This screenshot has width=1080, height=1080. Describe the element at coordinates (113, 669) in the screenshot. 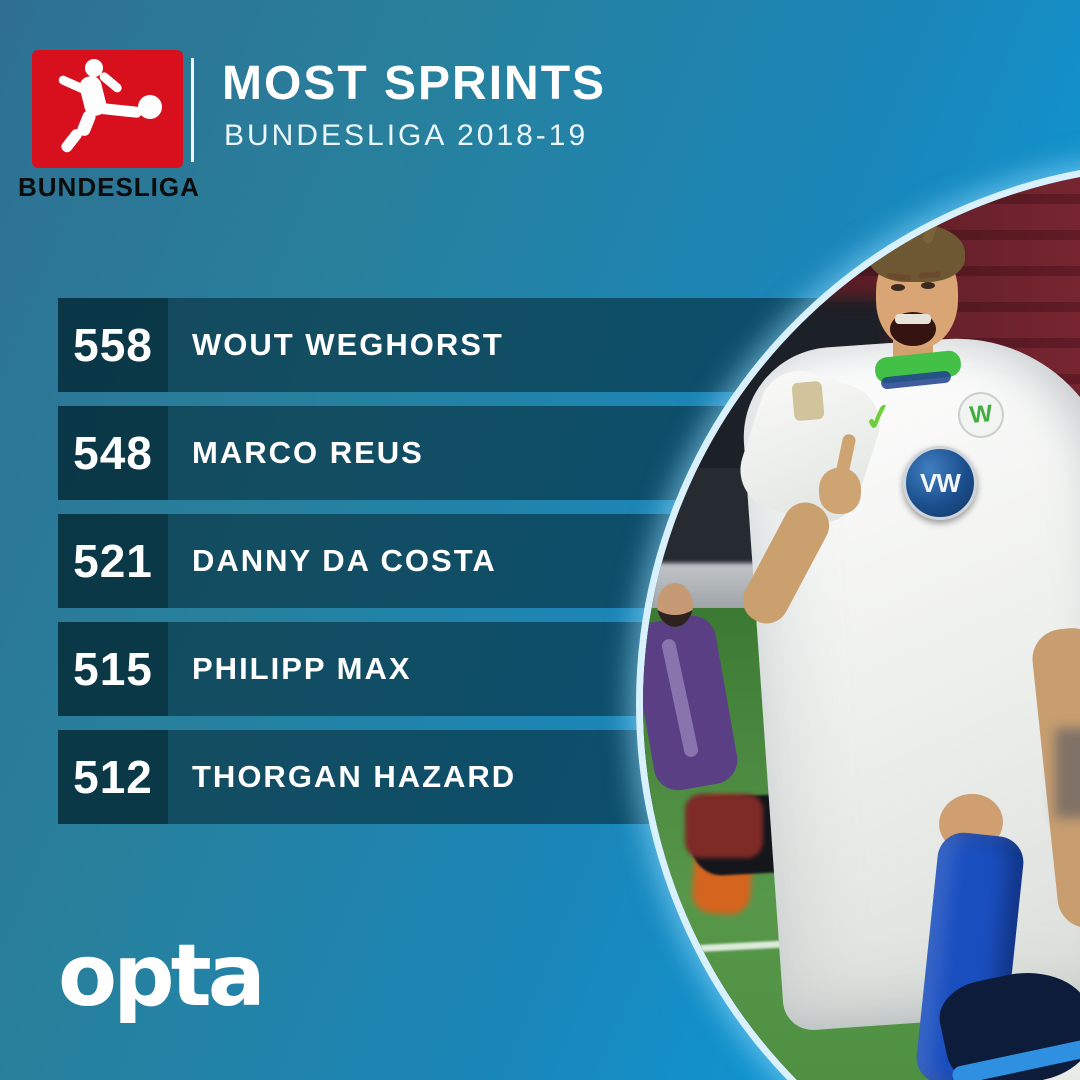

I see `row-value: 515` at that location.